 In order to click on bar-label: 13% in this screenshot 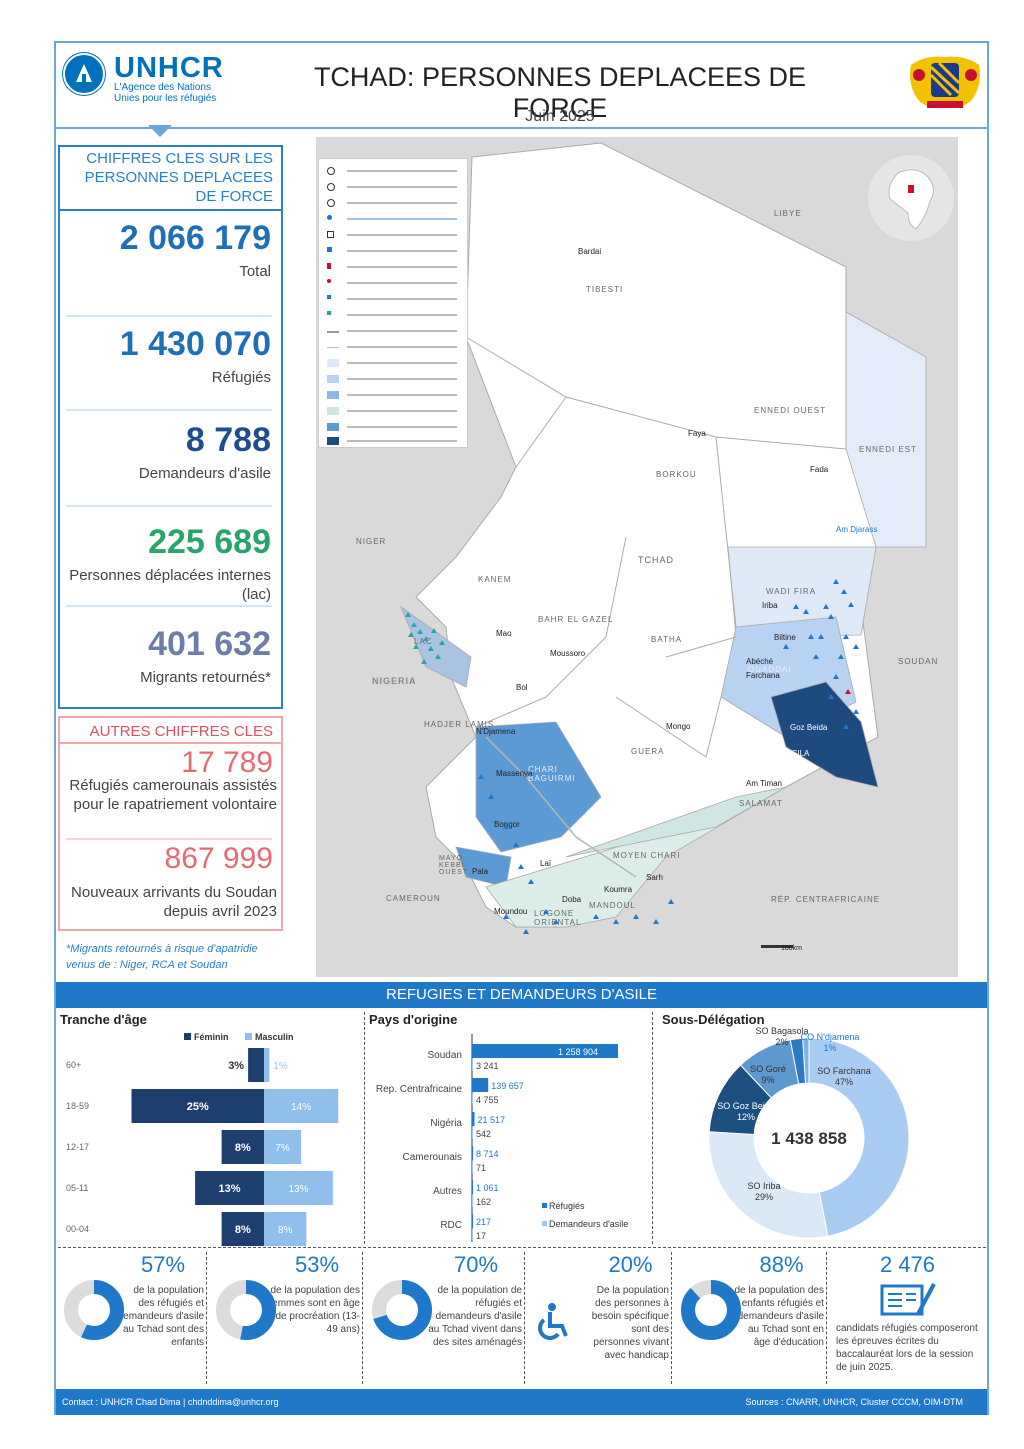, I will do `click(298, 1189)`.